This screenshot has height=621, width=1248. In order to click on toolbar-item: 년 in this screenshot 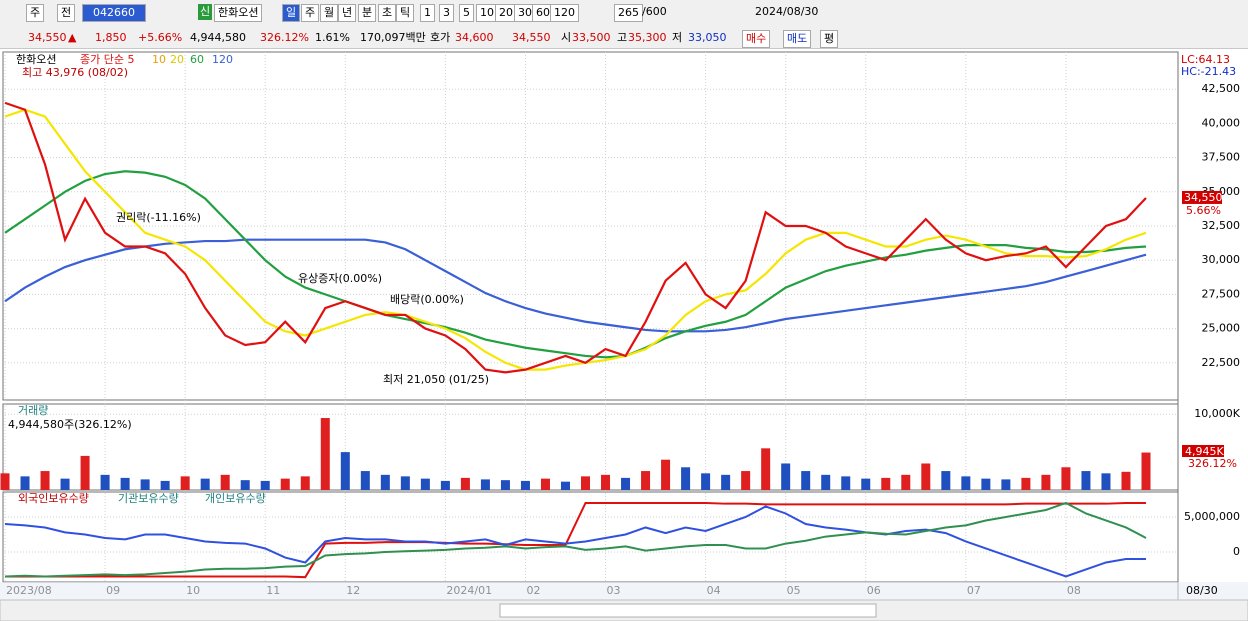, I will do `click(347, 13)`.